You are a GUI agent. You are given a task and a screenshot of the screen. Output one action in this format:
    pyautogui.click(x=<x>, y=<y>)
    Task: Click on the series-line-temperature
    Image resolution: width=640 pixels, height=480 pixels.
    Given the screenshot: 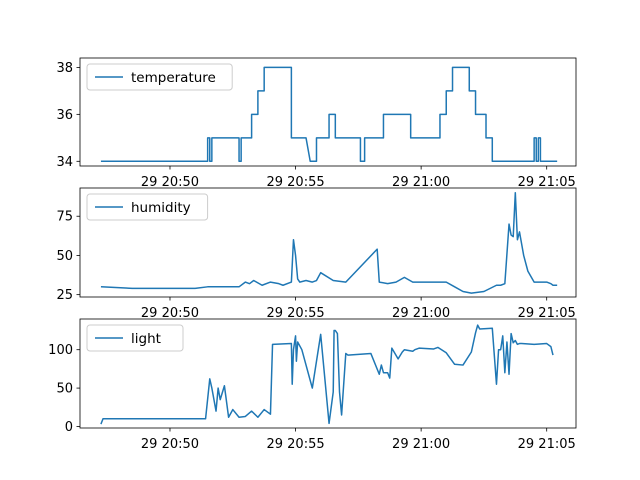 What is the action you would take?
    pyautogui.click(x=329, y=114)
    